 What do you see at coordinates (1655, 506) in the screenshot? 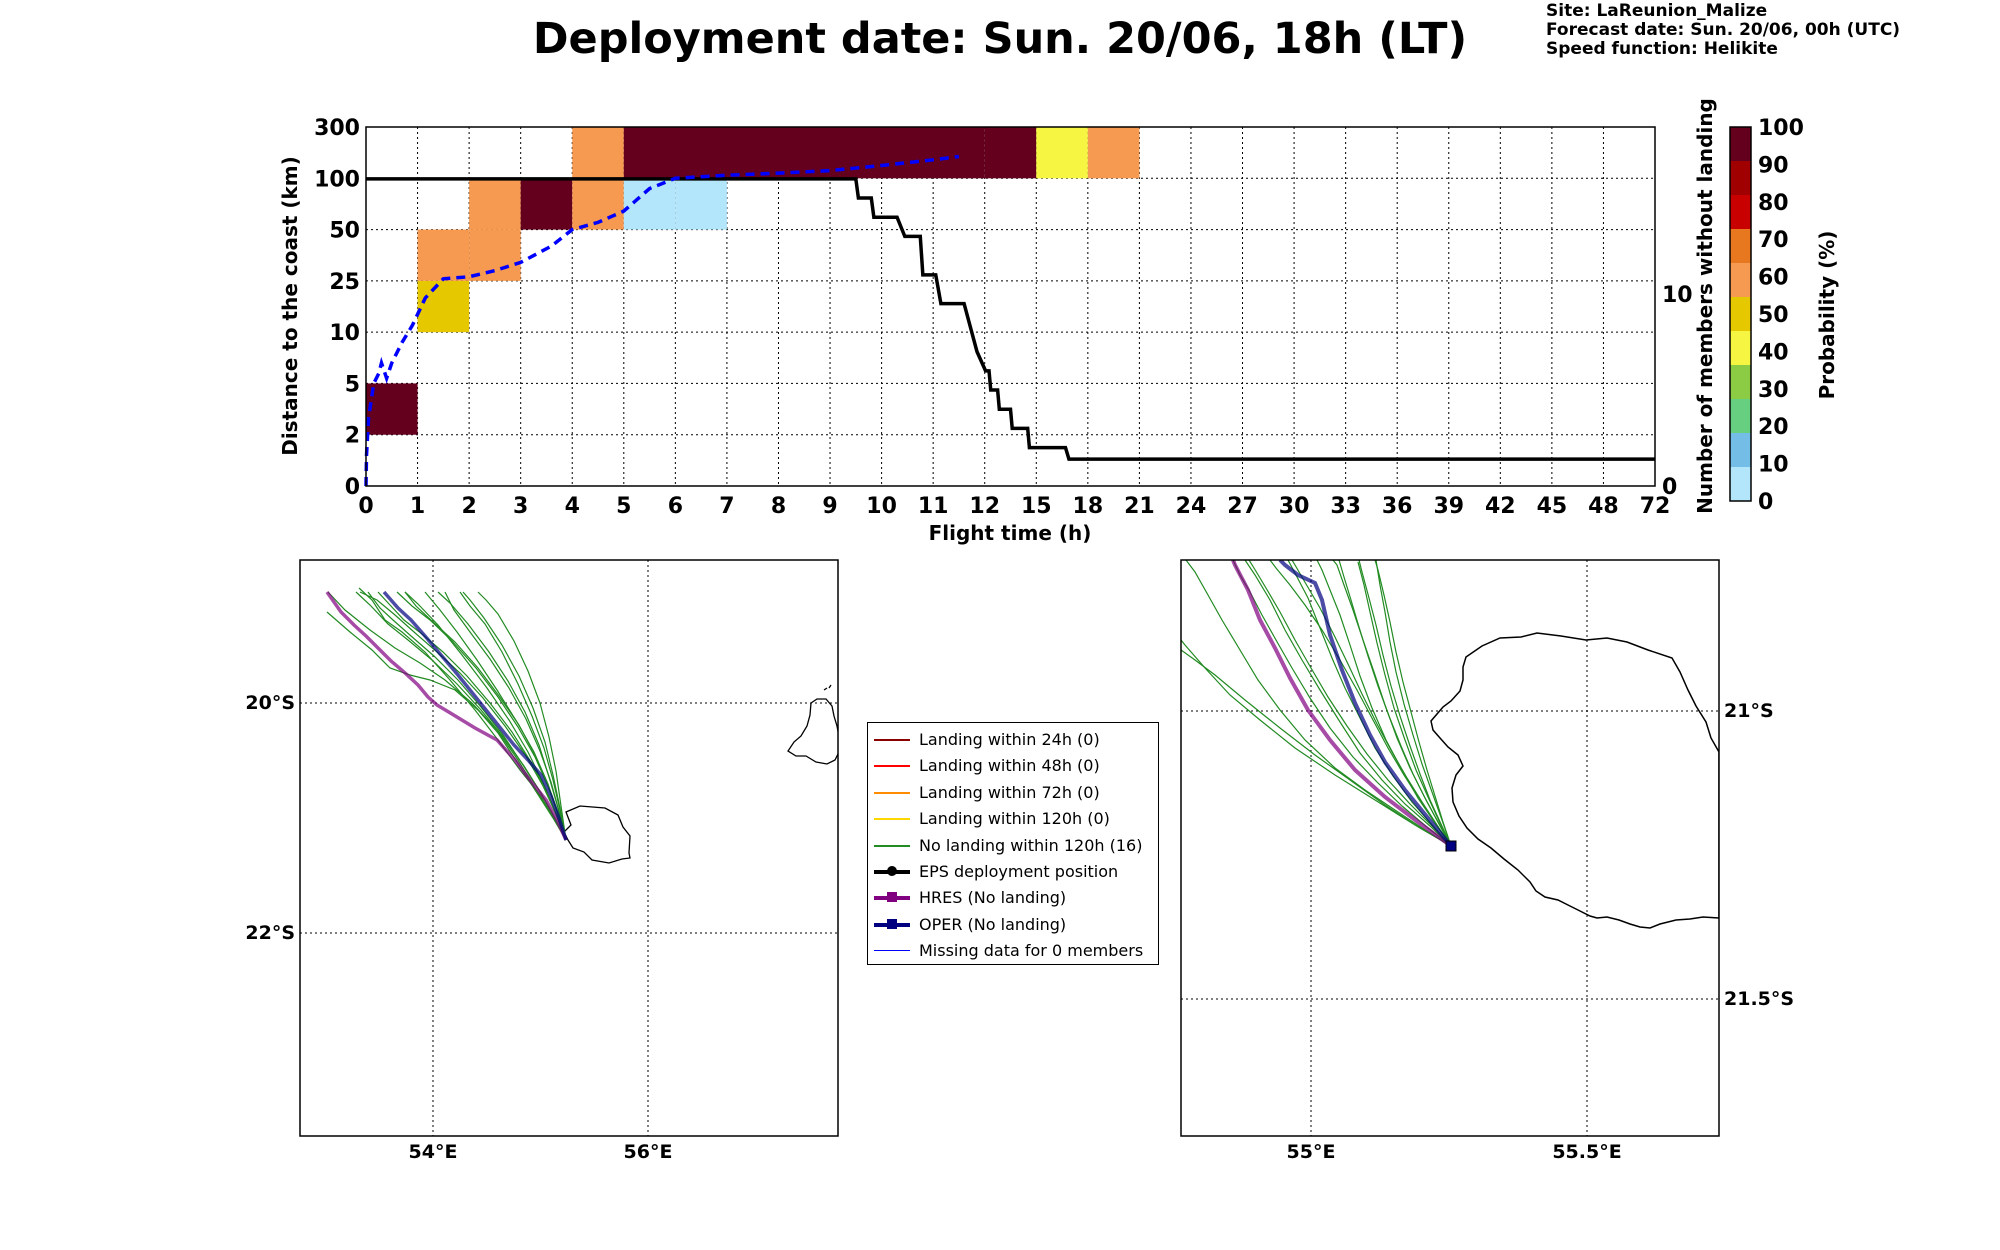
I see `x-tick-label: 72` at bounding box center [1655, 506].